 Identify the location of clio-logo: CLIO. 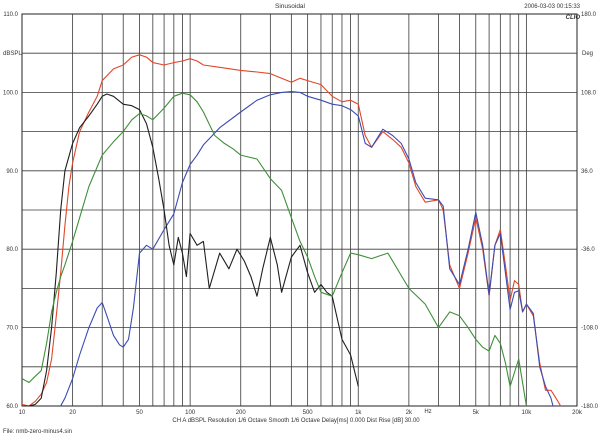
(573, 18).